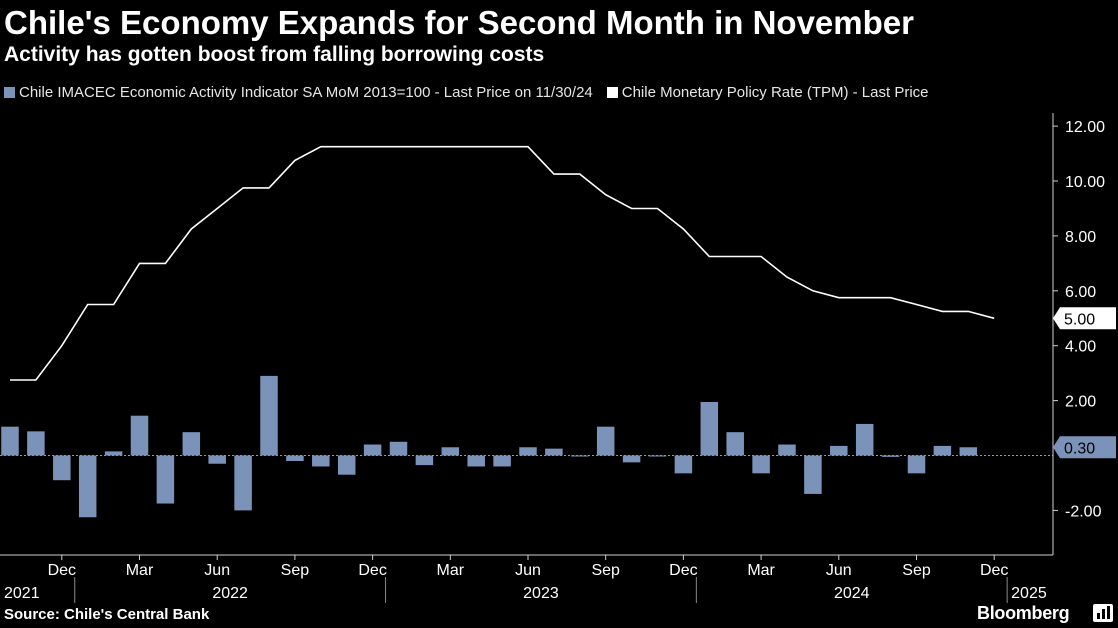 The image size is (1118, 628). Describe the element at coordinates (22, 593) in the screenshot. I see `x-year-label-2021: 2021` at that location.